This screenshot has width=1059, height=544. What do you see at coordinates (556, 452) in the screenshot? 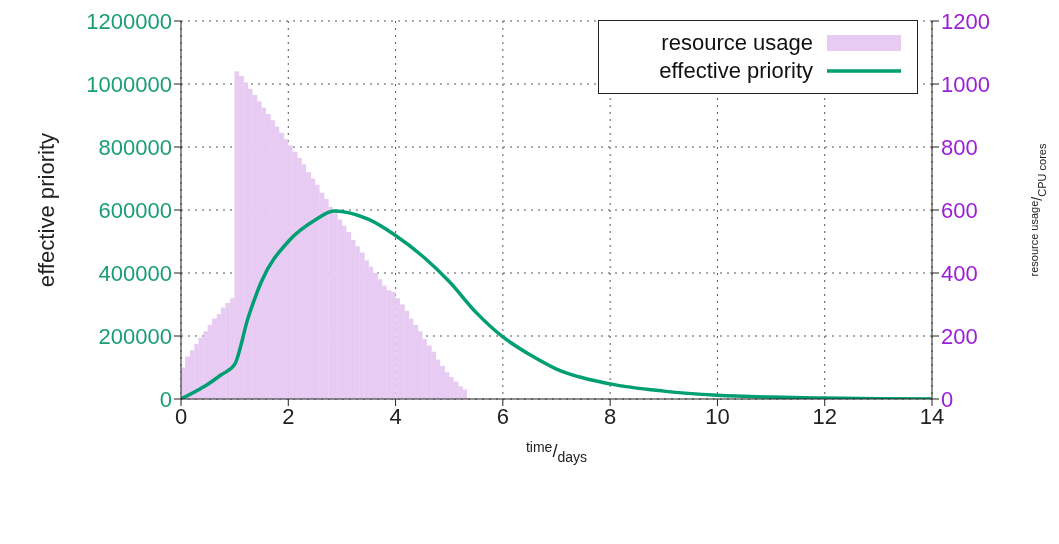
I see `x-axis-title: $^{time}$/$_{days}$` at bounding box center [556, 452].